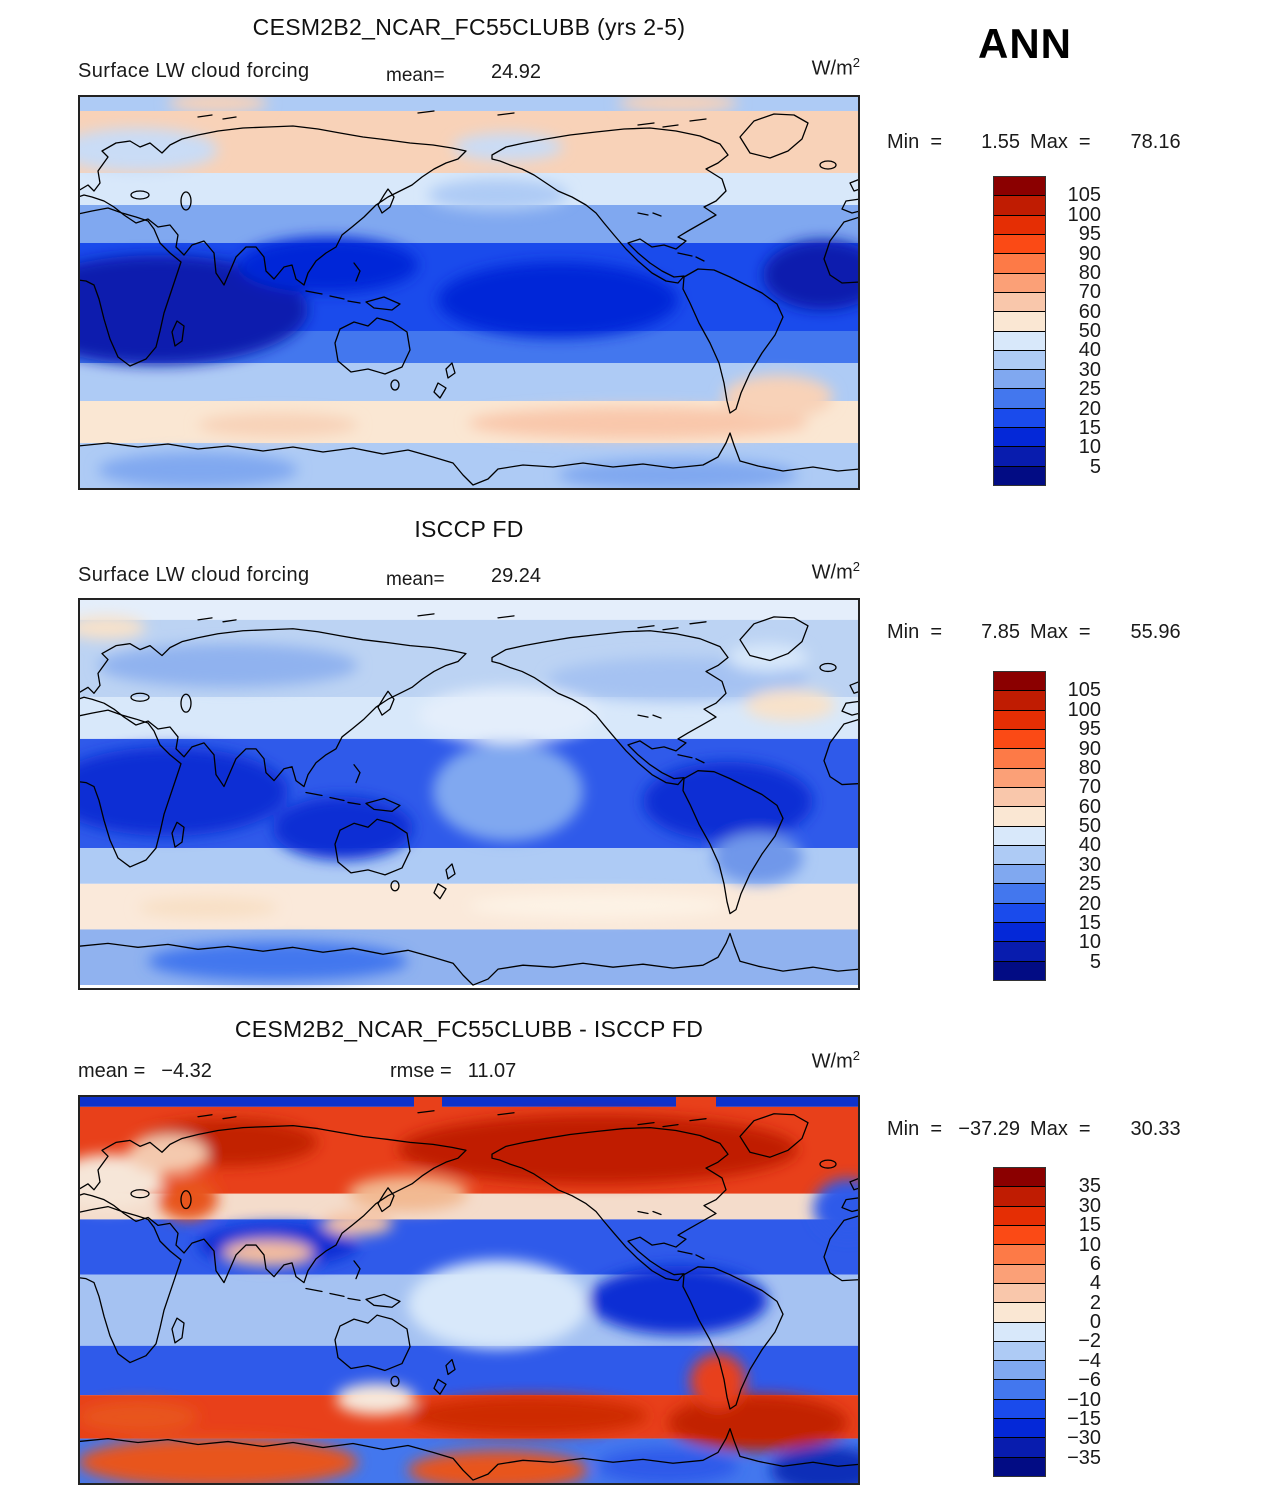  I want to click on colorbar-tick-label: 2, so click(1095, 1302).